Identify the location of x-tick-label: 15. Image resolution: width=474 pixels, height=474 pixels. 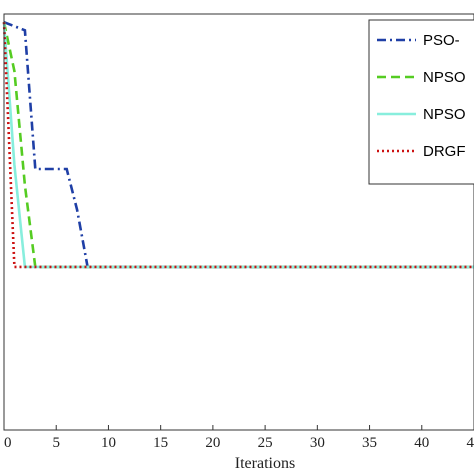
(160, 443).